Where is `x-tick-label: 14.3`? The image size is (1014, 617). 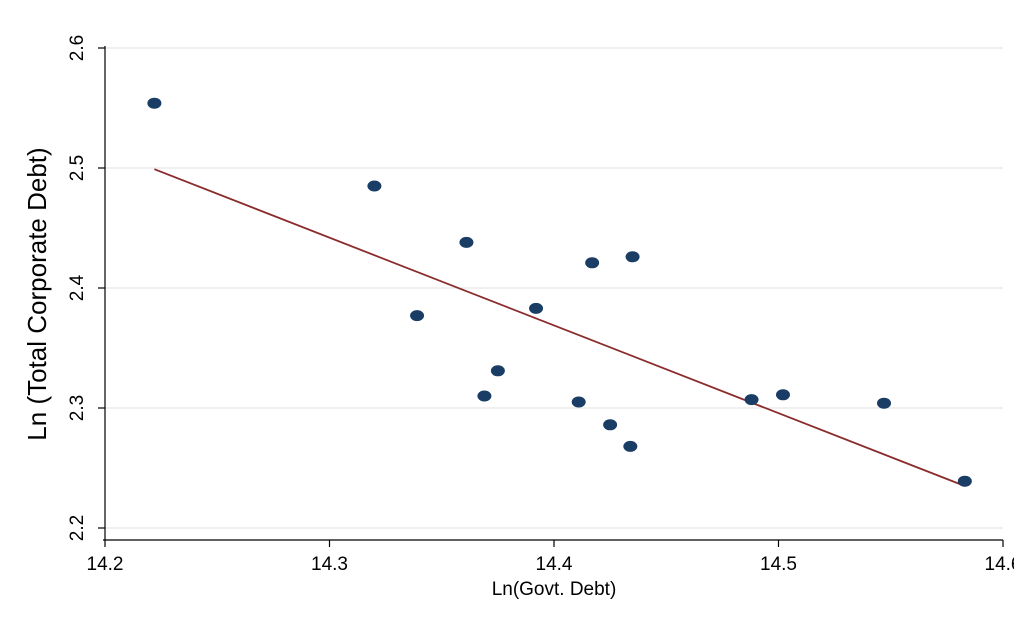
x-tick-label: 14.3 is located at coordinates (329, 564).